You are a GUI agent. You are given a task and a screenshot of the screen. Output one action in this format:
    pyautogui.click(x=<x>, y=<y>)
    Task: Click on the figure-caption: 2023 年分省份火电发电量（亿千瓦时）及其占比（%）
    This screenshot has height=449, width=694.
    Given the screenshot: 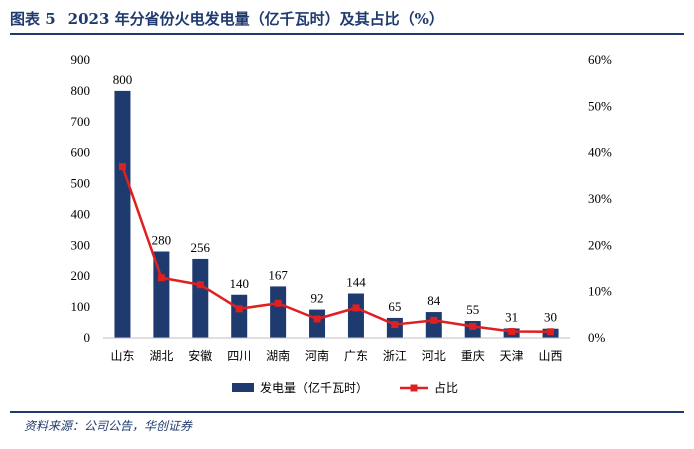 What is the action you would take?
    pyautogui.click(x=255, y=19)
    